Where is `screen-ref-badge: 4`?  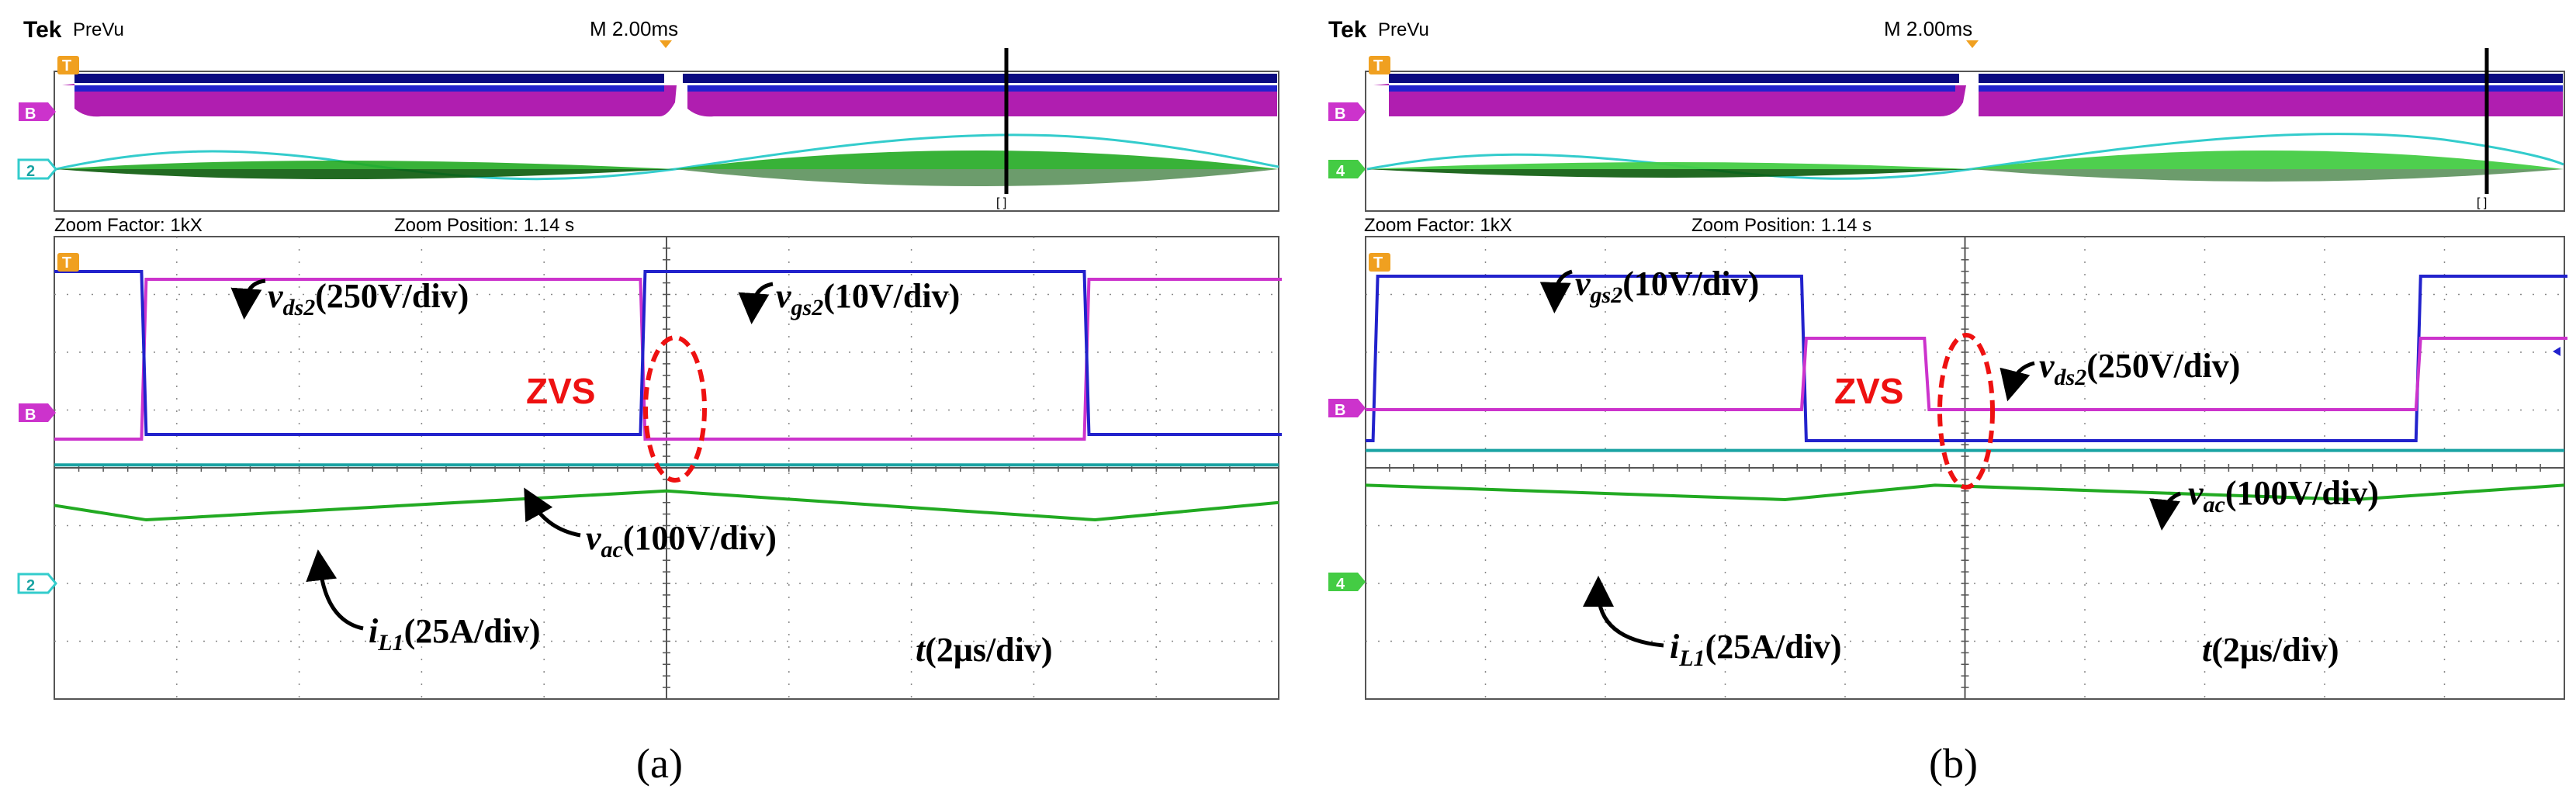
screen-ref-badge: 4 is located at coordinates (1340, 584).